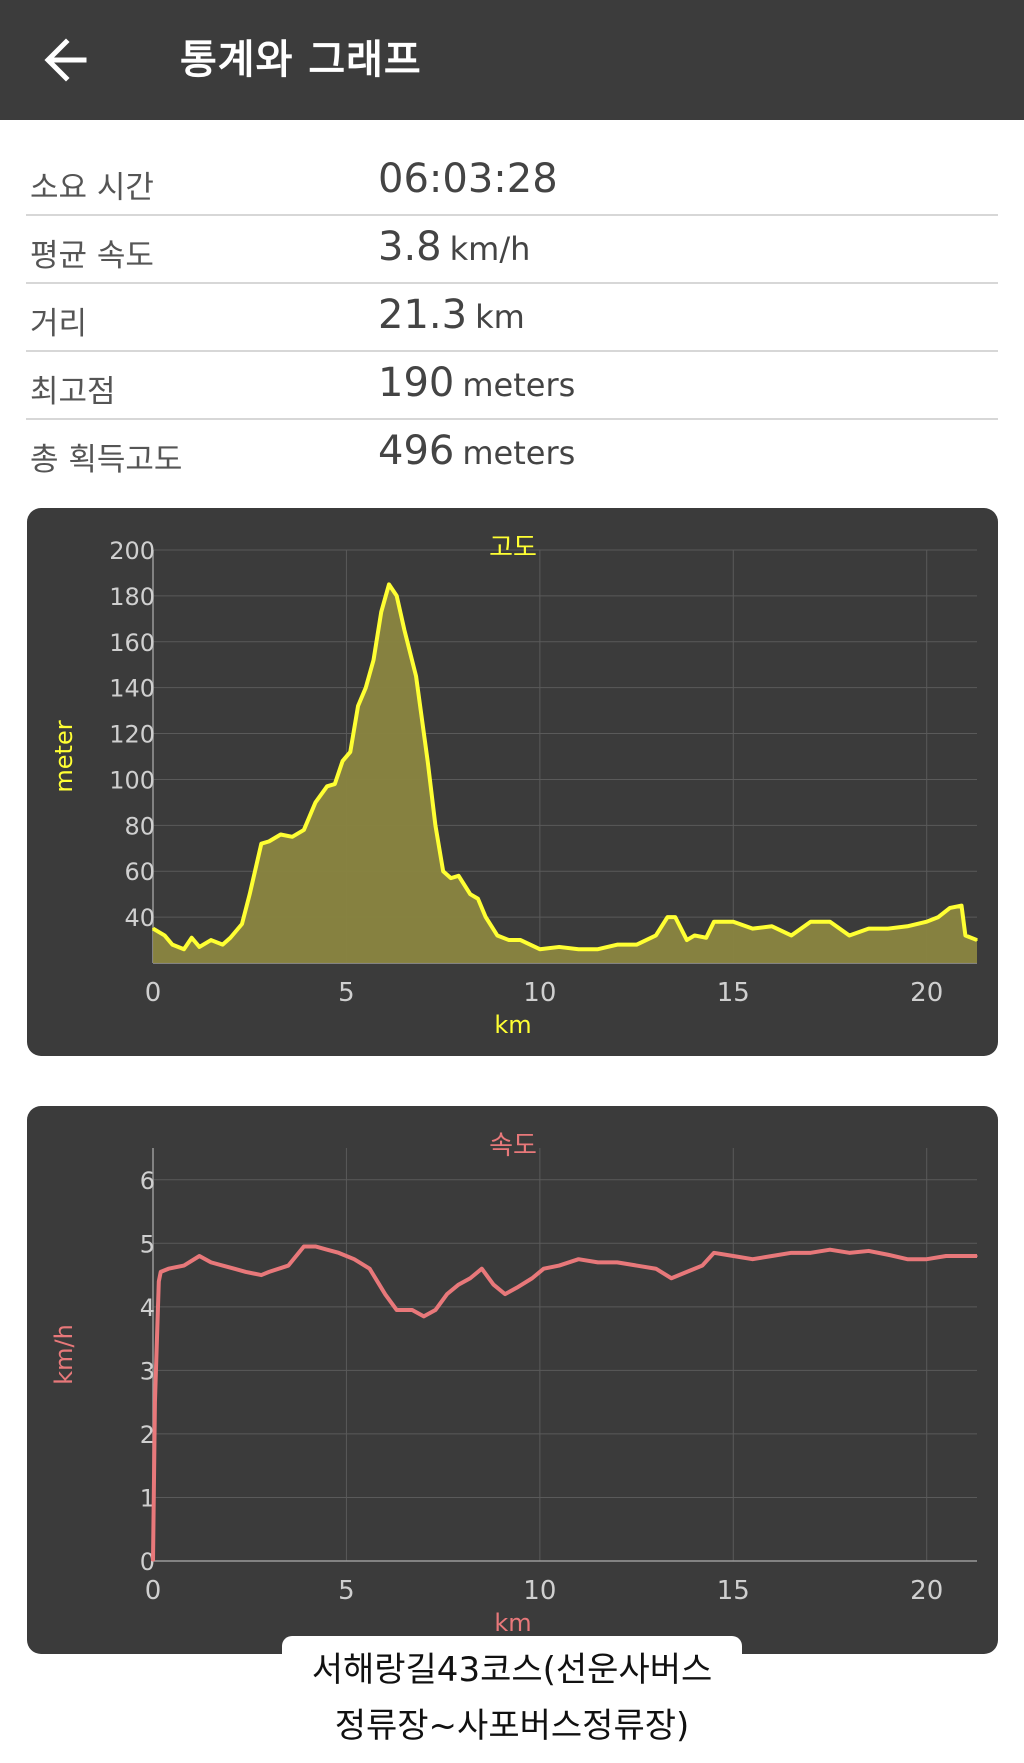 The width and height of the screenshot is (1024, 1763). I want to click on y-tick-label: 180, so click(132, 597).